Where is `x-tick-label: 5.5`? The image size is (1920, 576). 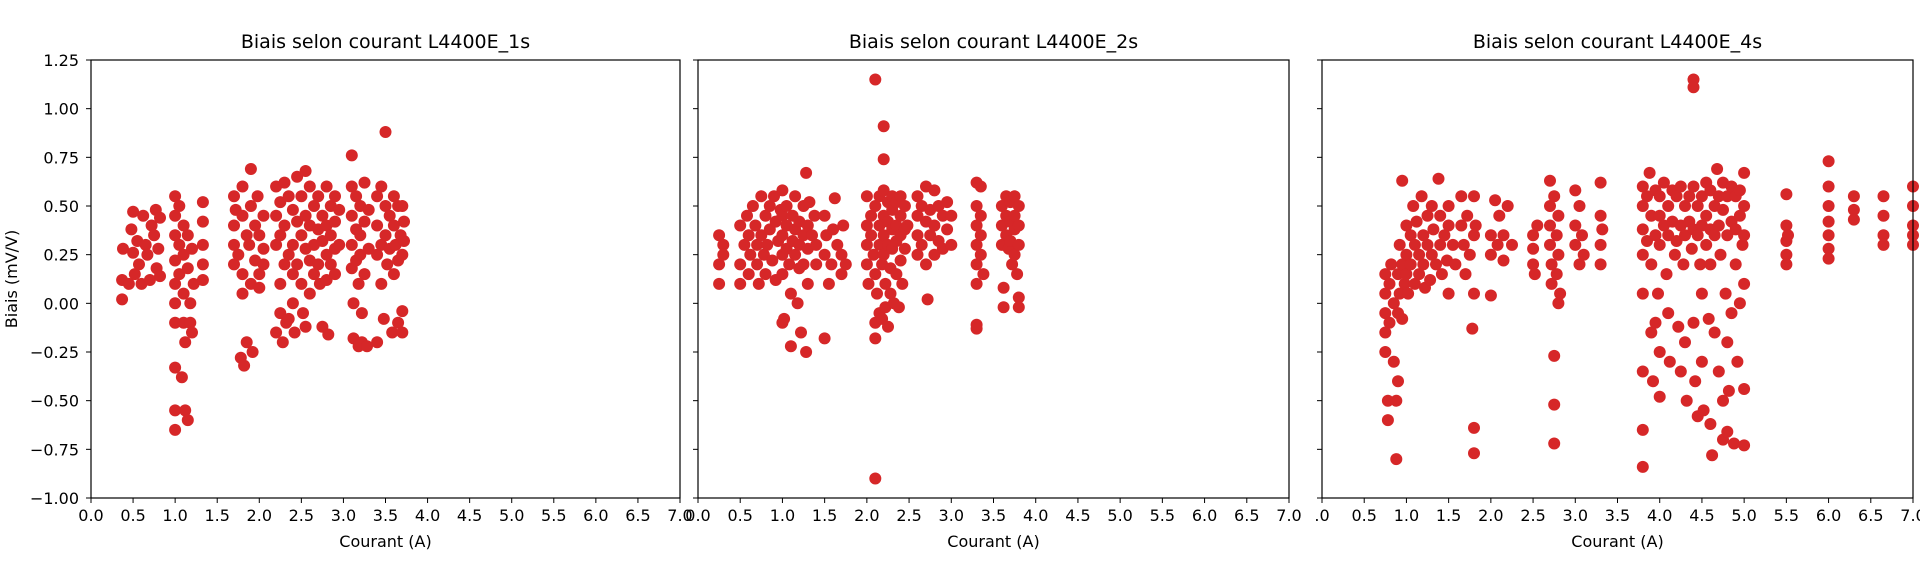
x-tick-label: 5.5 is located at coordinates (1162, 515).